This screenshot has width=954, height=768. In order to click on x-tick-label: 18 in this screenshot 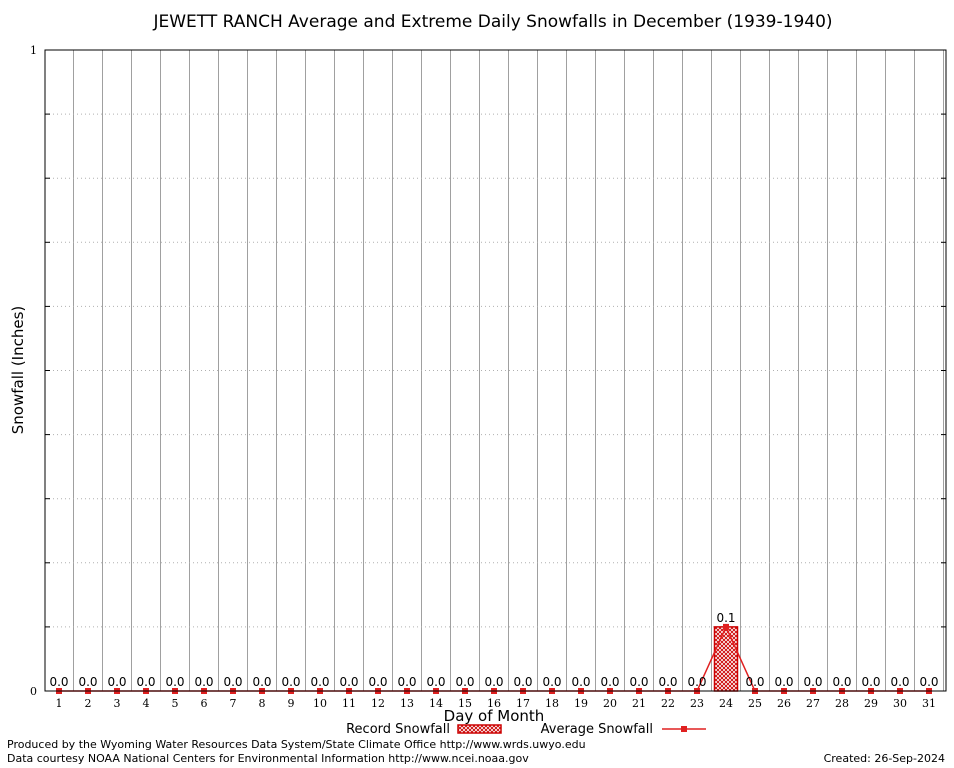, I will do `click(552, 703)`.